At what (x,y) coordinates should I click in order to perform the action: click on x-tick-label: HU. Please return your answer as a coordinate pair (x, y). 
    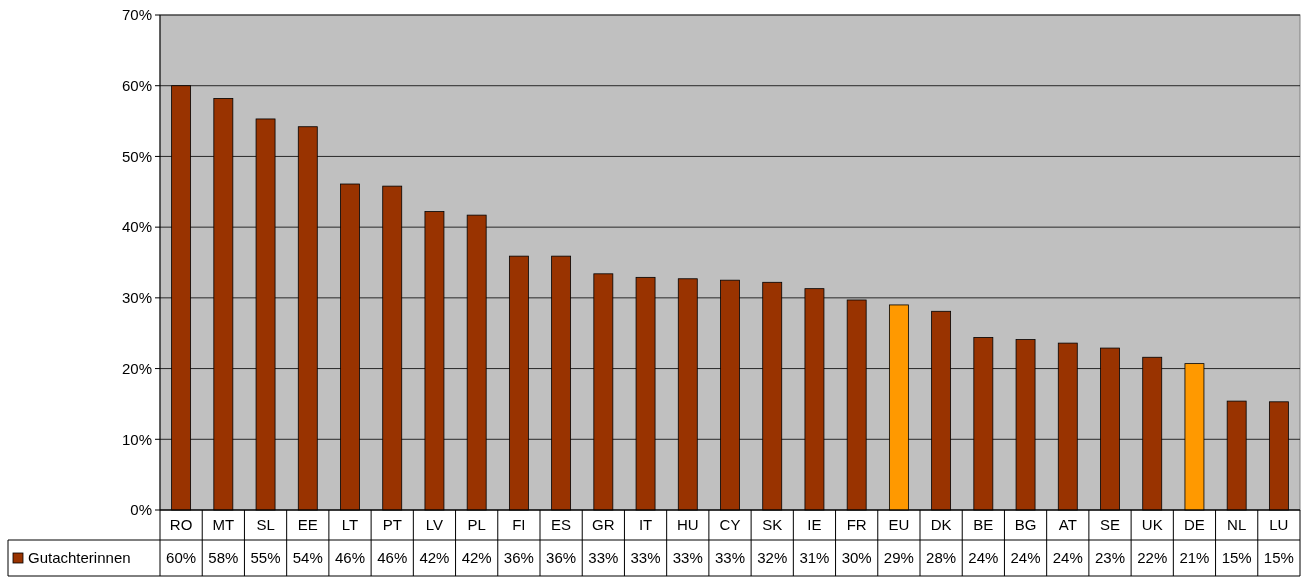
    Looking at the image, I should click on (687, 525).